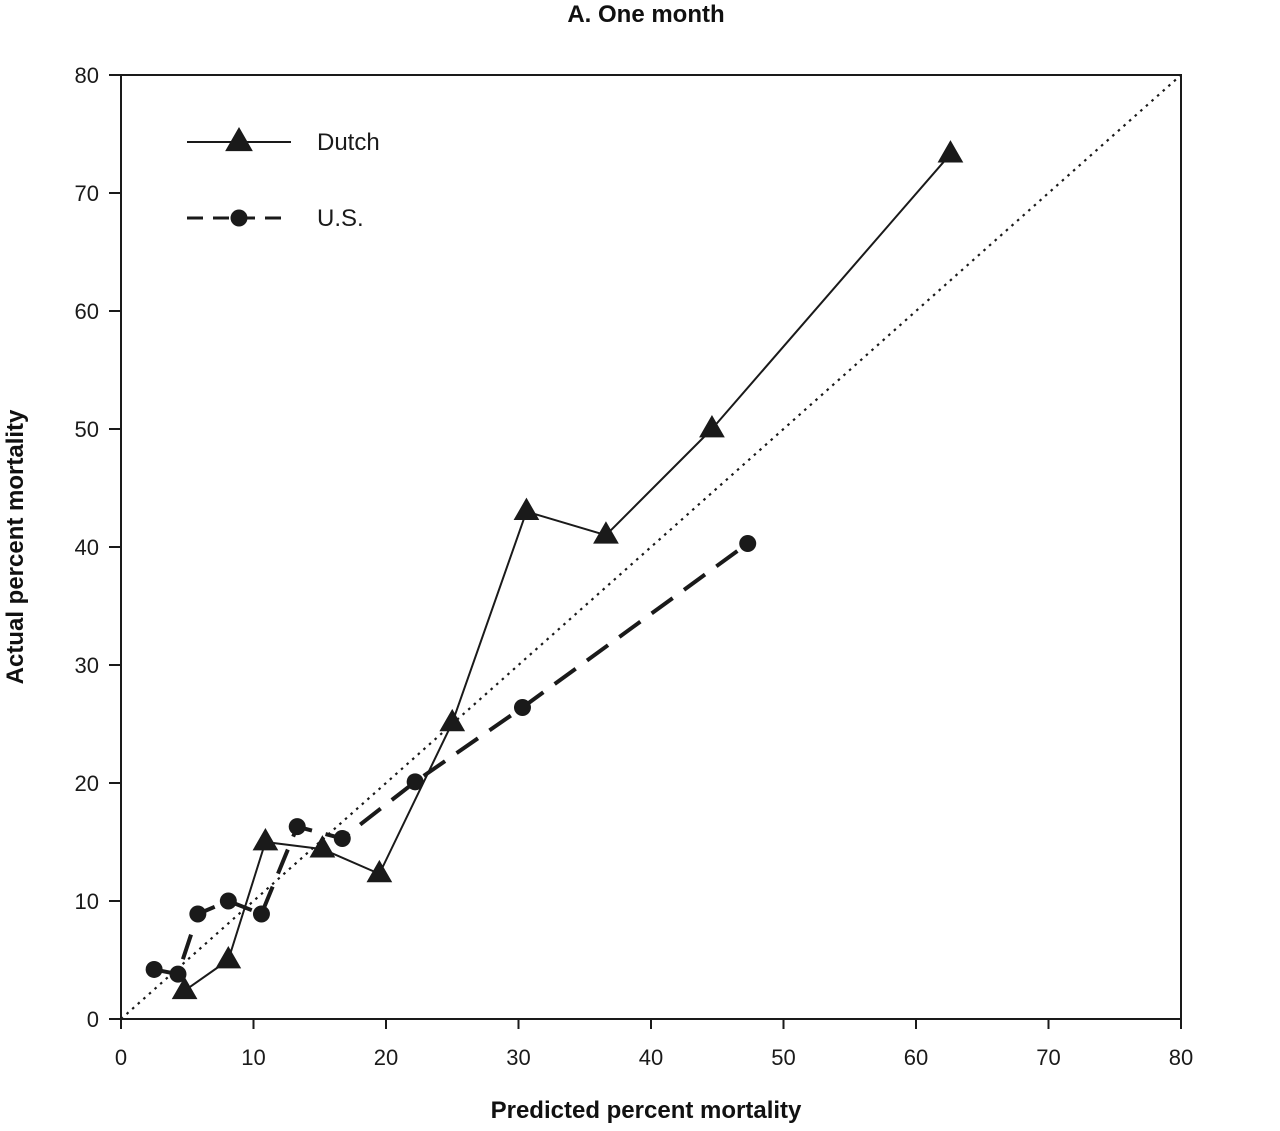 The width and height of the screenshot is (1280, 1131). Describe the element at coordinates (253, 1057) in the screenshot. I see `x-tick-label: 10` at that location.